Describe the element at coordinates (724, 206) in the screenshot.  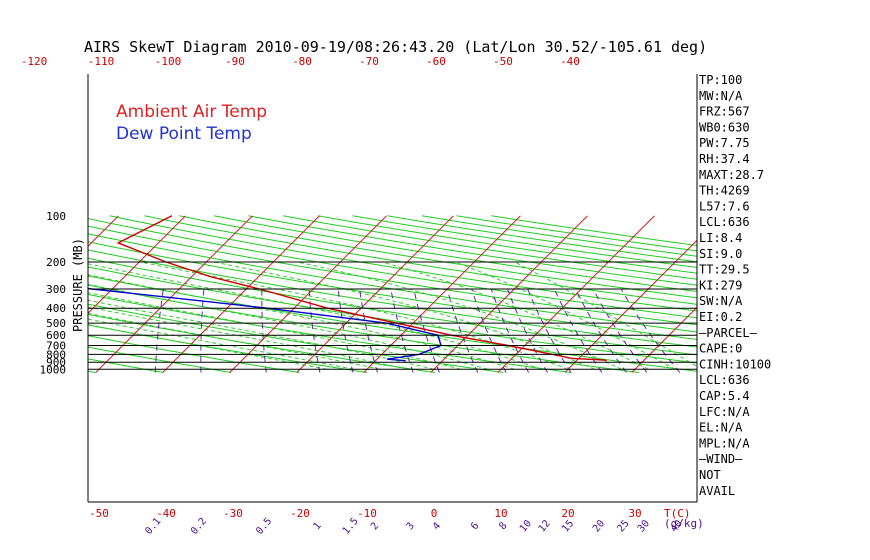
I see `index-value: L57:7.6` at that location.